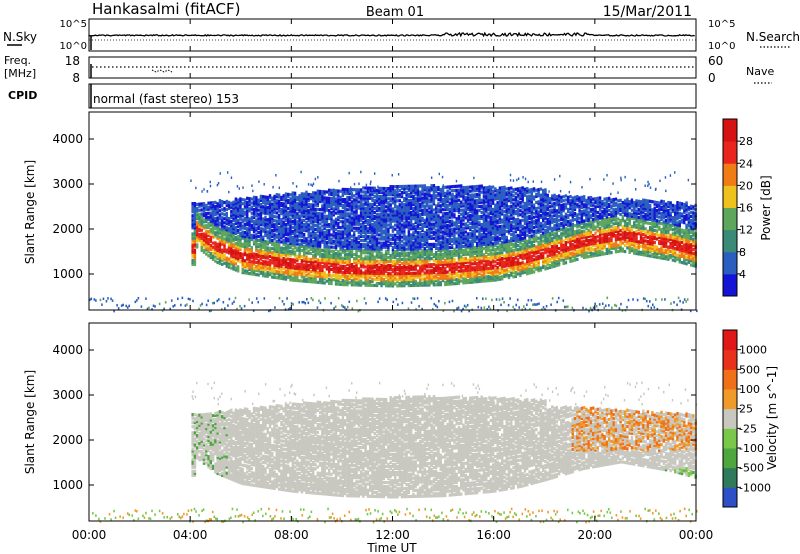  Describe the element at coordinates (715, 61) in the screenshot. I see `freq-right-tick-top: 60` at that location.